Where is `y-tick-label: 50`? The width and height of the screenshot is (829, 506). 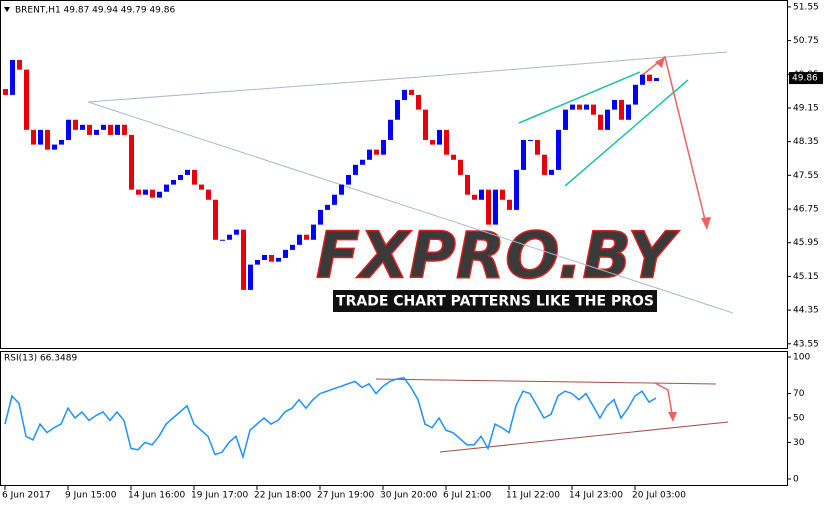 y-tick-label: 50 is located at coordinates (799, 419).